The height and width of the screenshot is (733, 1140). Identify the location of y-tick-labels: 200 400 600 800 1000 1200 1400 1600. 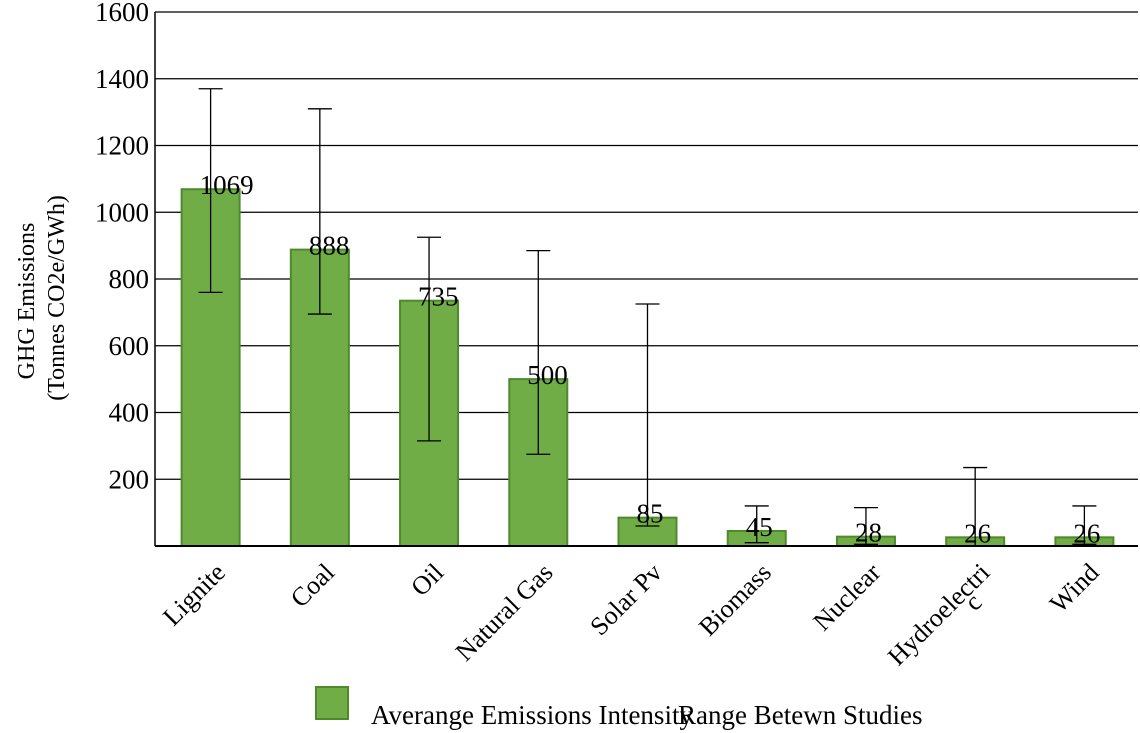
(122, 247).